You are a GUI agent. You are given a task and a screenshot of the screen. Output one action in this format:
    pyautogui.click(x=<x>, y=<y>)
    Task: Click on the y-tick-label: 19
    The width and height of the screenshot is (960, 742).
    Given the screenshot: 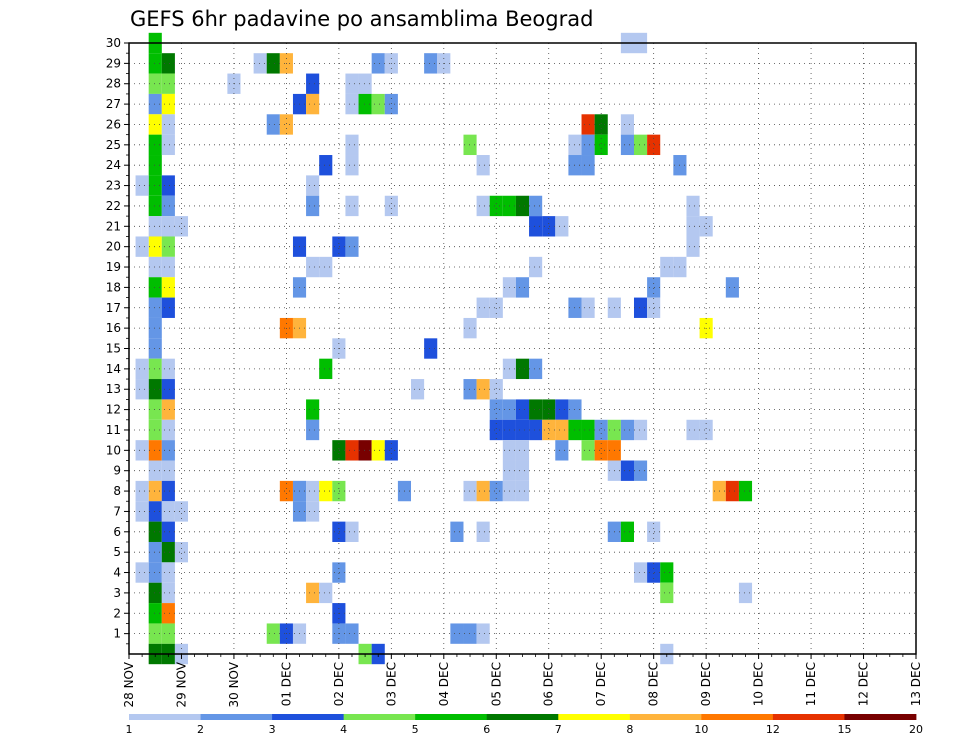 What is the action you would take?
    pyautogui.click(x=113, y=267)
    